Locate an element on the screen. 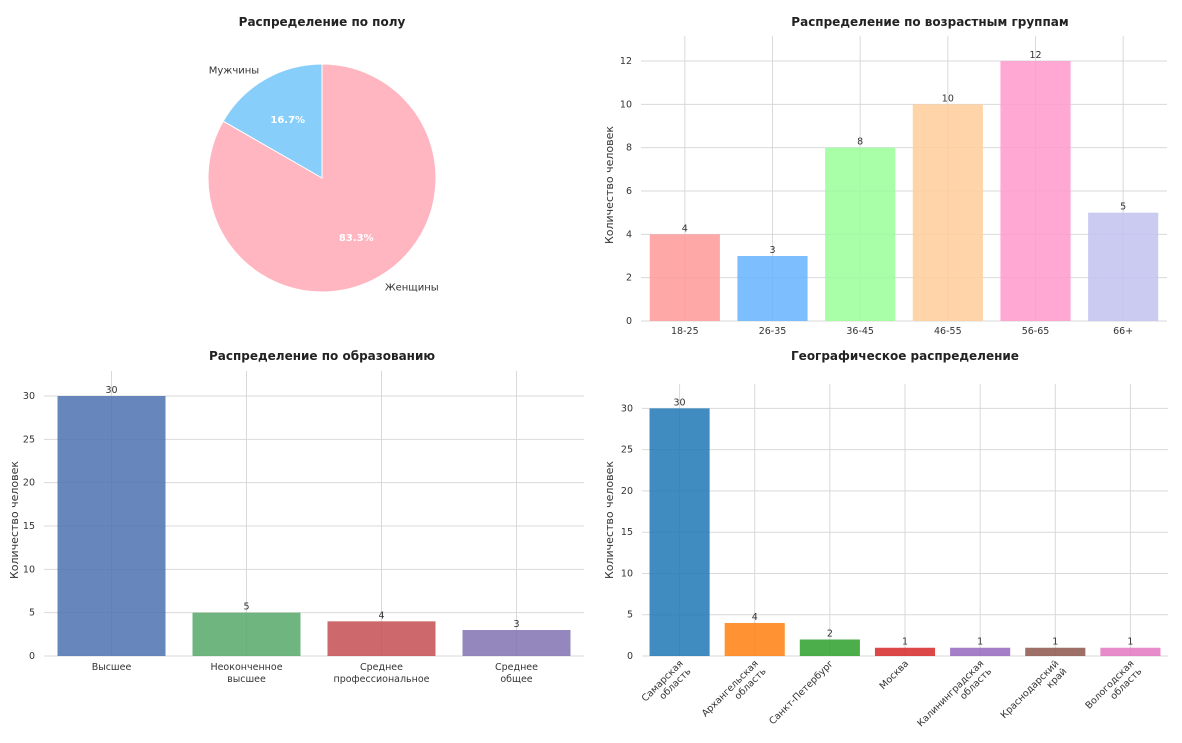 The width and height of the screenshot is (1182, 743). pie-slice-label: Мужчины is located at coordinates (234, 70).